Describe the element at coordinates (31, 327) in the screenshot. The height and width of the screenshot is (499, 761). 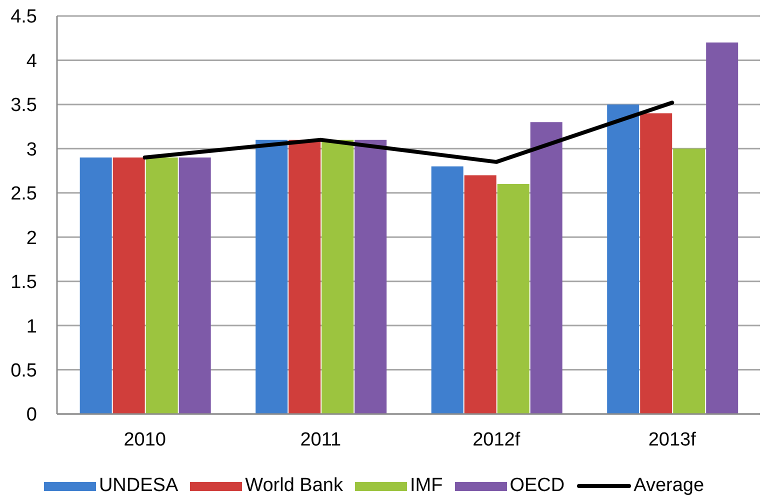
I see `y-tick-label: 1` at that location.